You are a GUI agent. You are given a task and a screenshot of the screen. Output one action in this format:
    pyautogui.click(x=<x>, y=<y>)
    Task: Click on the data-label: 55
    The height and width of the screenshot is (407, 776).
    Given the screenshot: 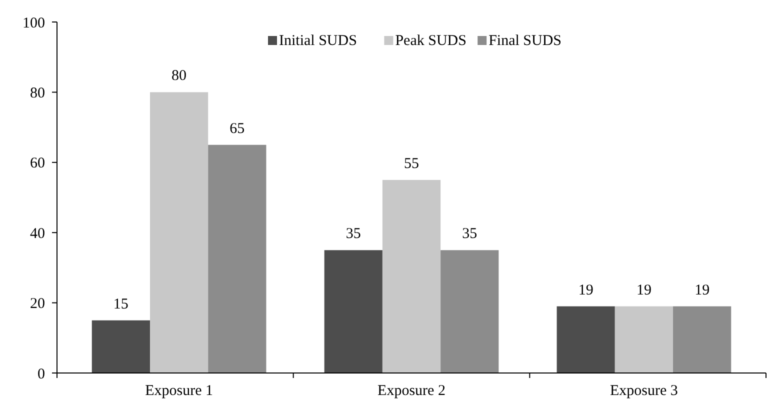 What is the action you would take?
    pyautogui.click(x=411, y=164)
    